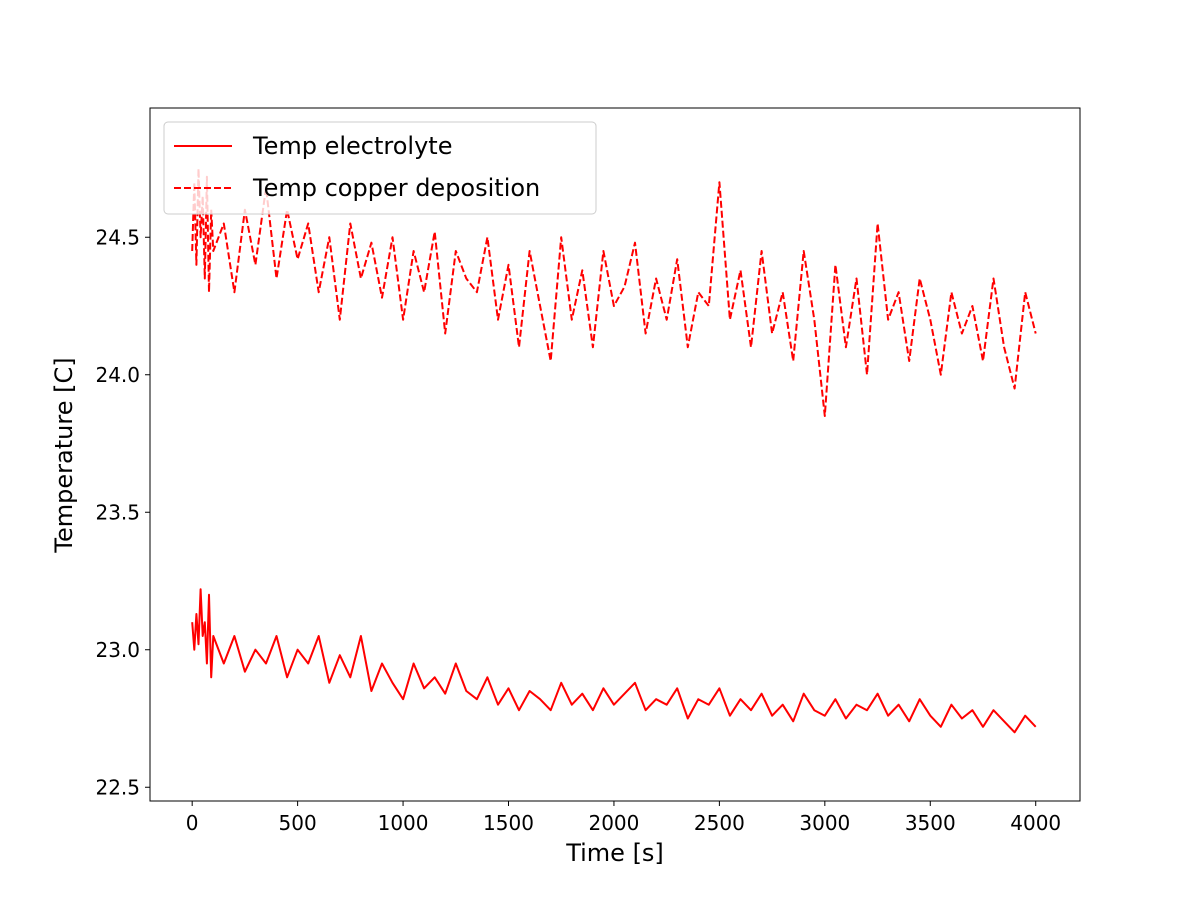  What do you see at coordinates (613, 823) in the screenshot?
I see `x-tick-label: 2000` at bounding box center [613, 823].